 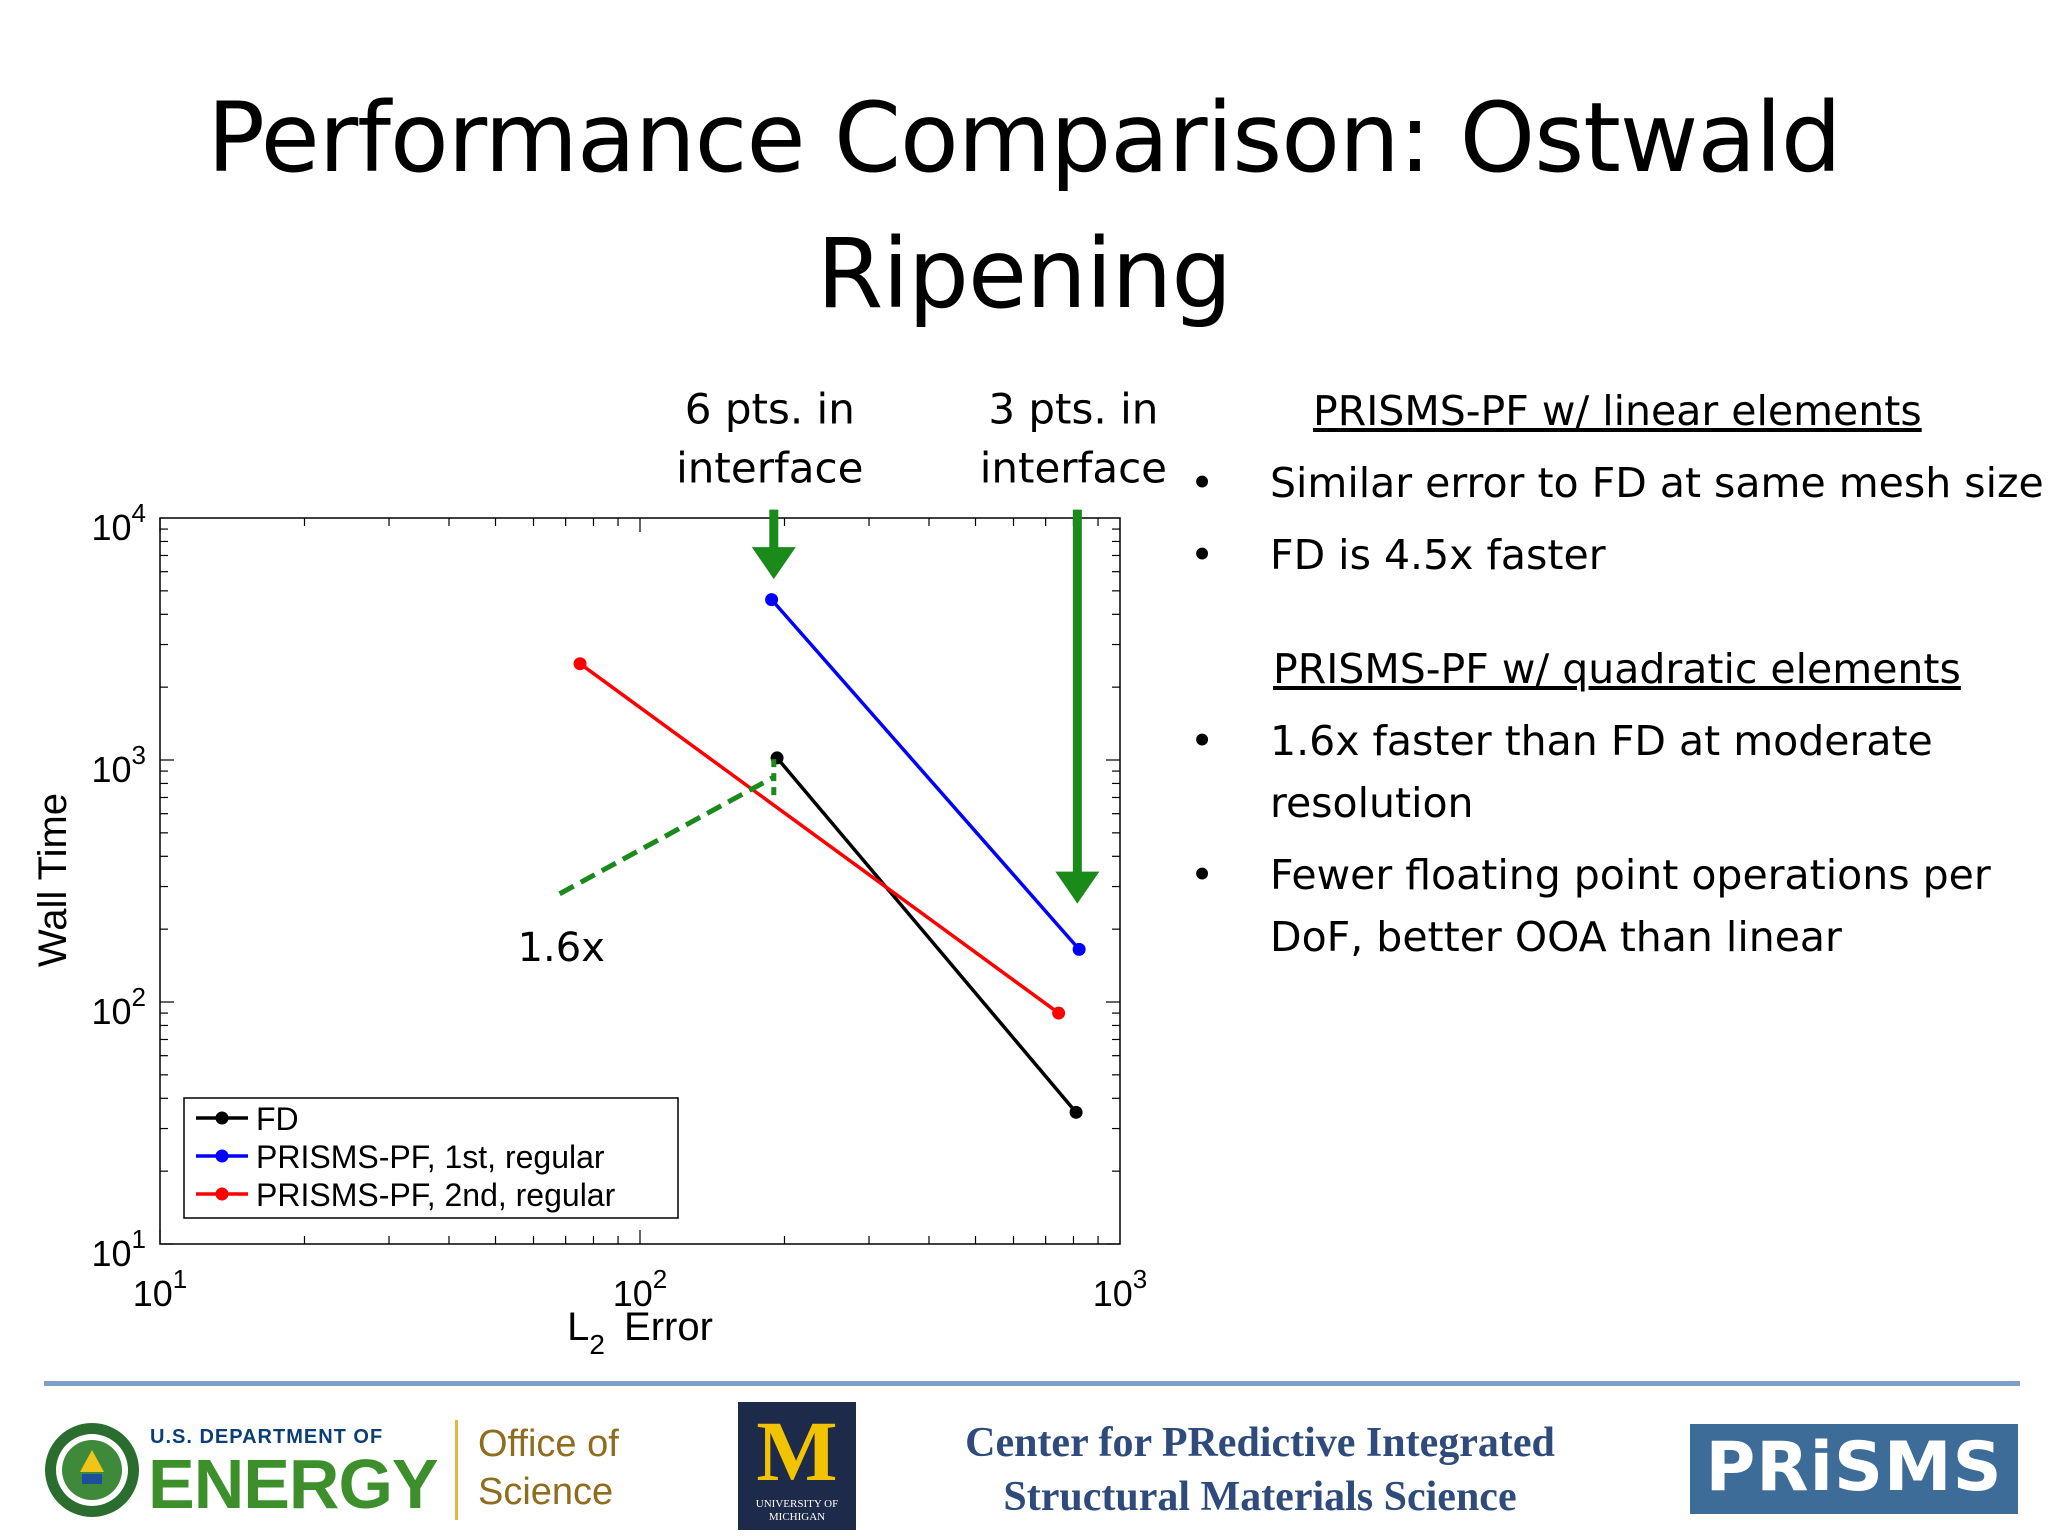 I want to click on annotations: 6 pts. in interface 3 pts. in interface 1.6x, so click(x=842, y=678).